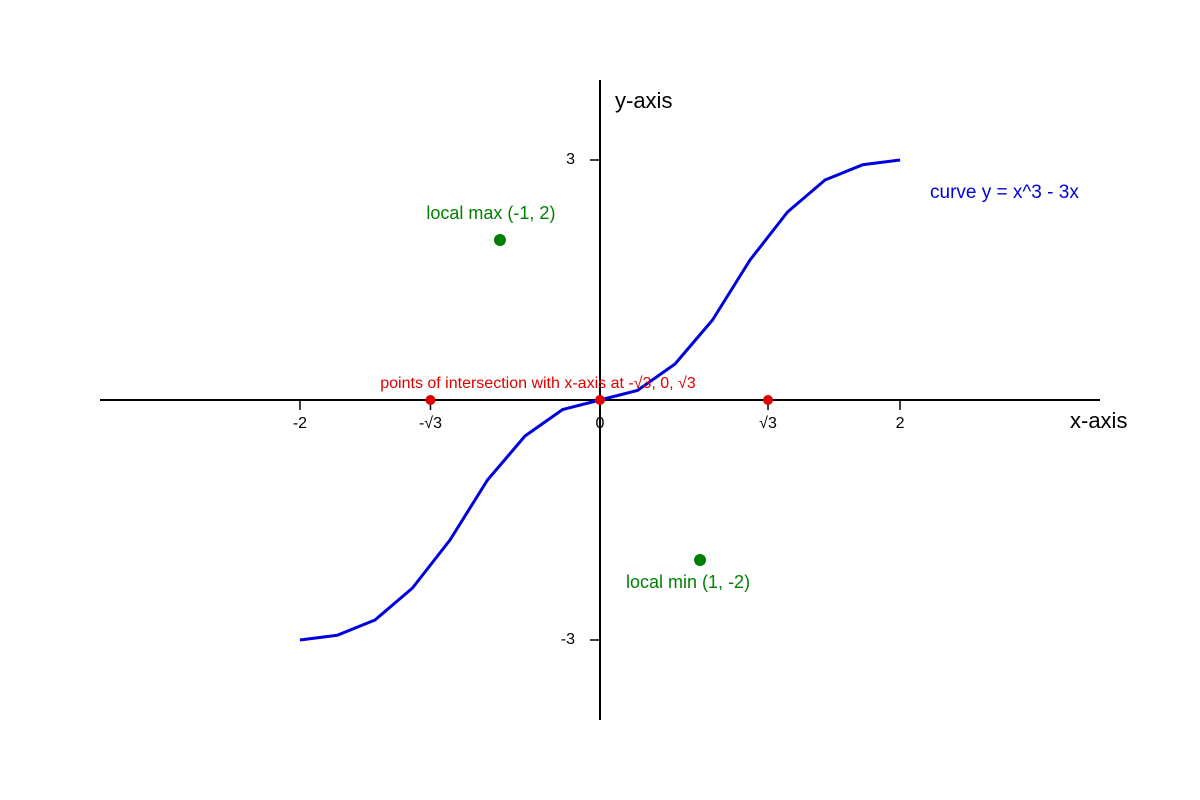  What do you see at coordinates (768, 423) in the screenshot?
I see `x-tick-label: √3` at bounding box center [768, 423].